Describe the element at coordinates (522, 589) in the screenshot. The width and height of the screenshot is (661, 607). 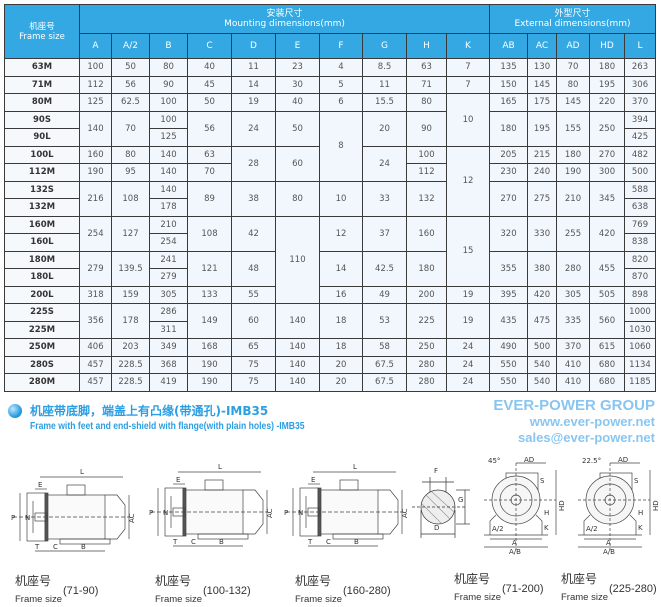
I see `fs-range: (71-200)` at that location.